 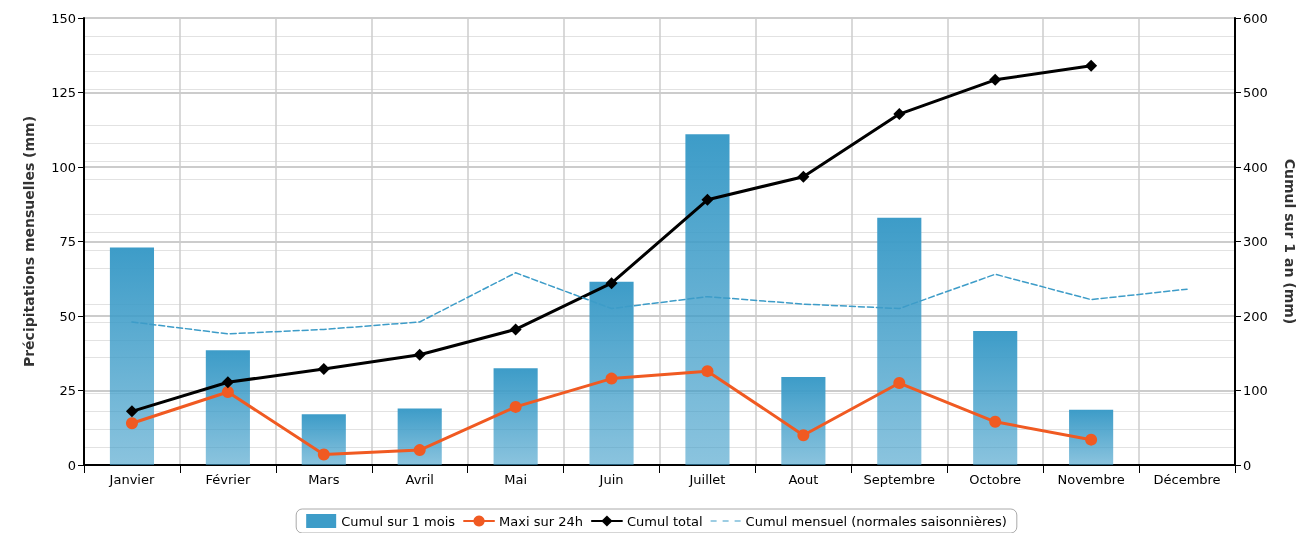 I want to click on legend-label: Cumul mensuel (normales saisonnières), so click(x=876, y=521).